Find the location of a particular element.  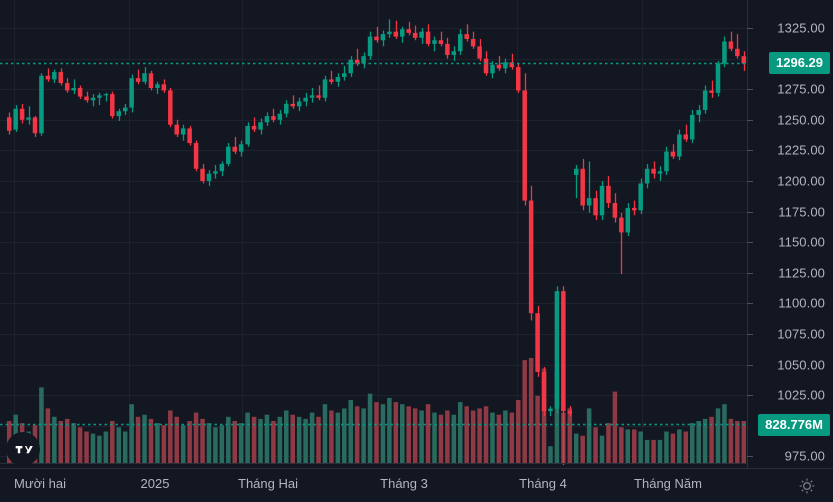

time-axis-tick: Tháng Năm is located at coordinates (668, 483).